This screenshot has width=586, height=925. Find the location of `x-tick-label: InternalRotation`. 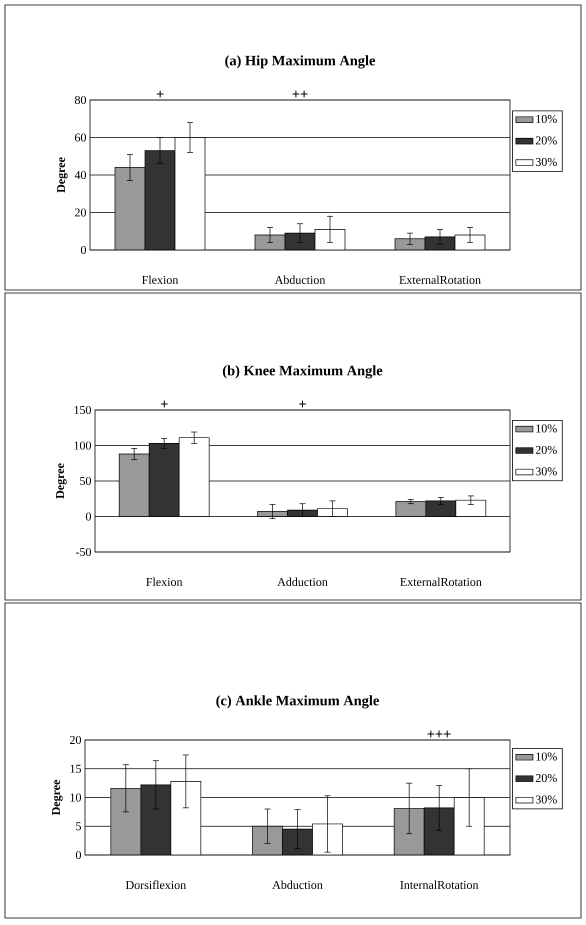

x-tick-label: InternalRotation is located at coordinates (439, 884).